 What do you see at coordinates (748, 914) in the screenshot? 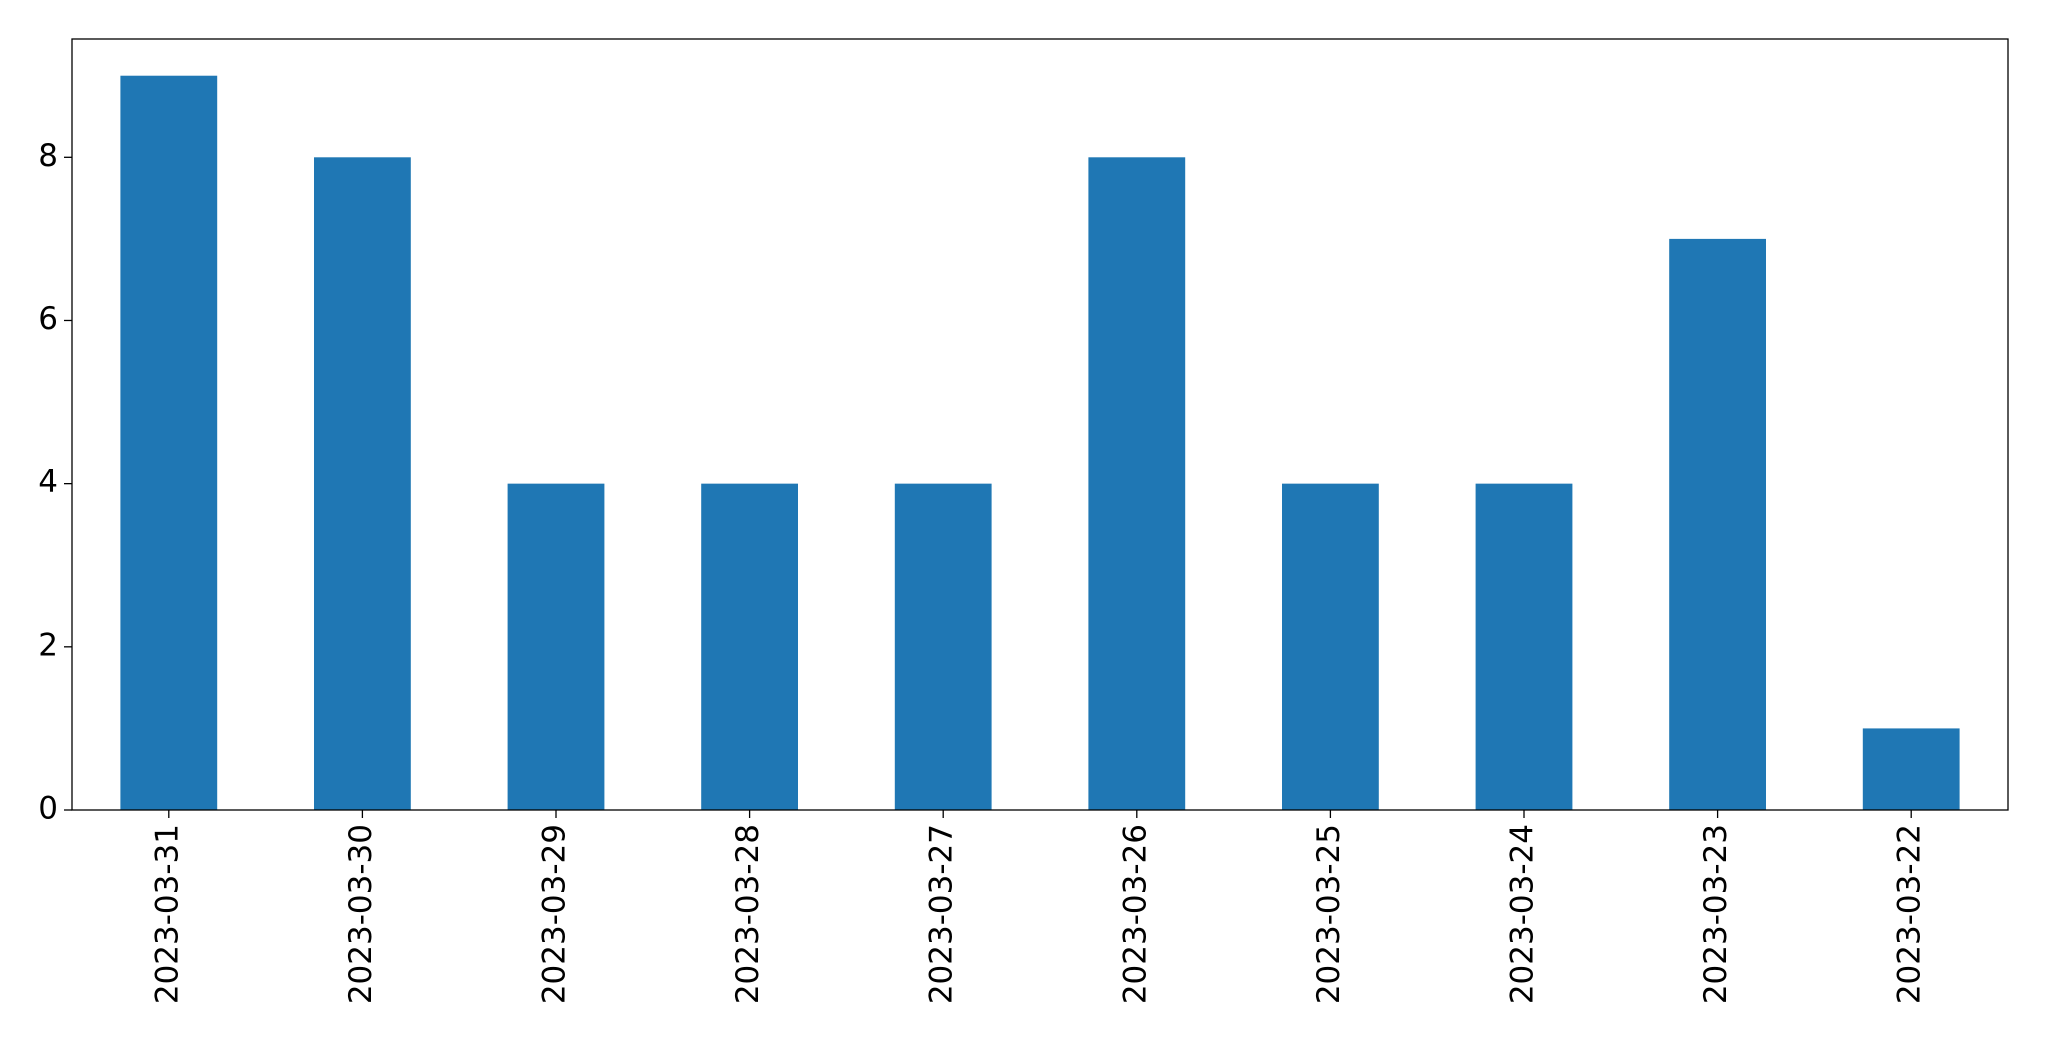
I see `x-tick-label: 2023-03-28` at bounding box center [748, 914].